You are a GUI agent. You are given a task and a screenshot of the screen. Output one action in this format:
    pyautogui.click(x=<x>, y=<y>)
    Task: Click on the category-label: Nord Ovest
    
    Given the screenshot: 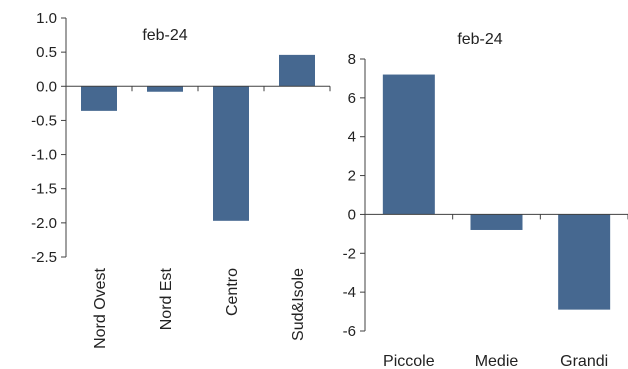 What is the action you would take?
    pyautogui.click(x=100, y=307)
    